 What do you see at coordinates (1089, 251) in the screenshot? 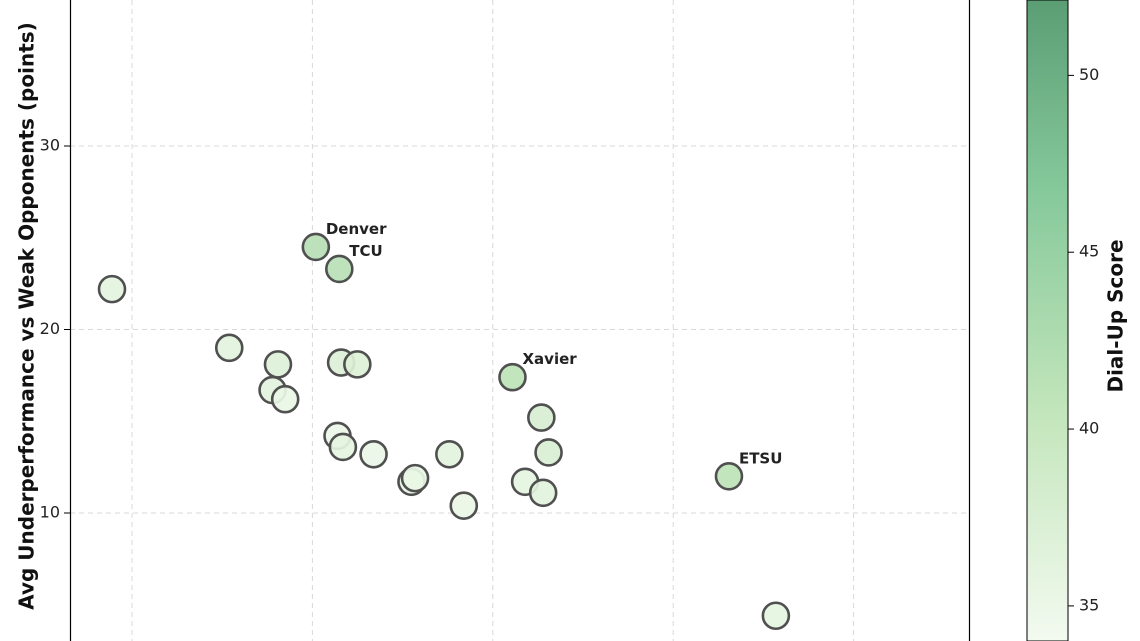
I see `colorbar-tick-label: 45` at bounding box center [1089, 251].